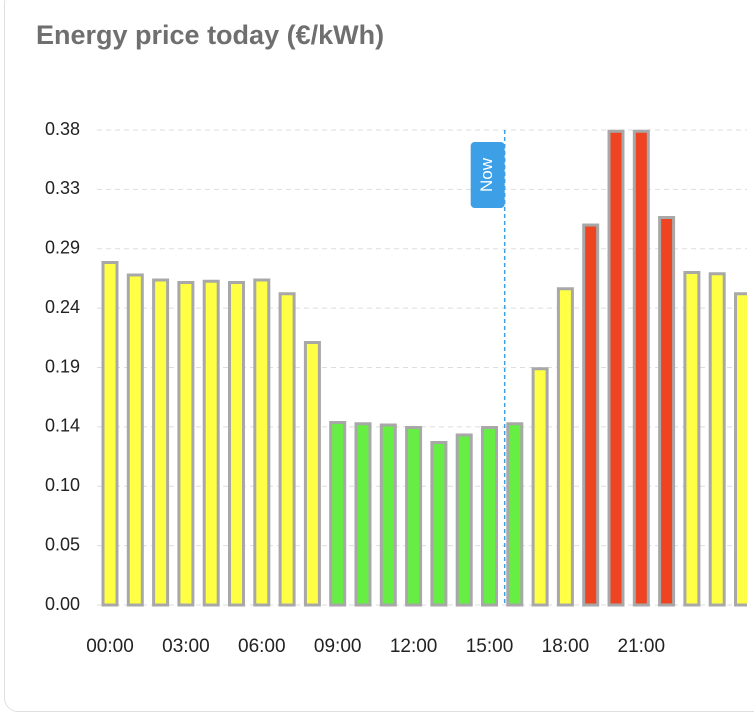  What do you see at coordinates (62, 426) in the screenshot?
I see `y-tick-label: 0.14` at bounding box center [62, 426].